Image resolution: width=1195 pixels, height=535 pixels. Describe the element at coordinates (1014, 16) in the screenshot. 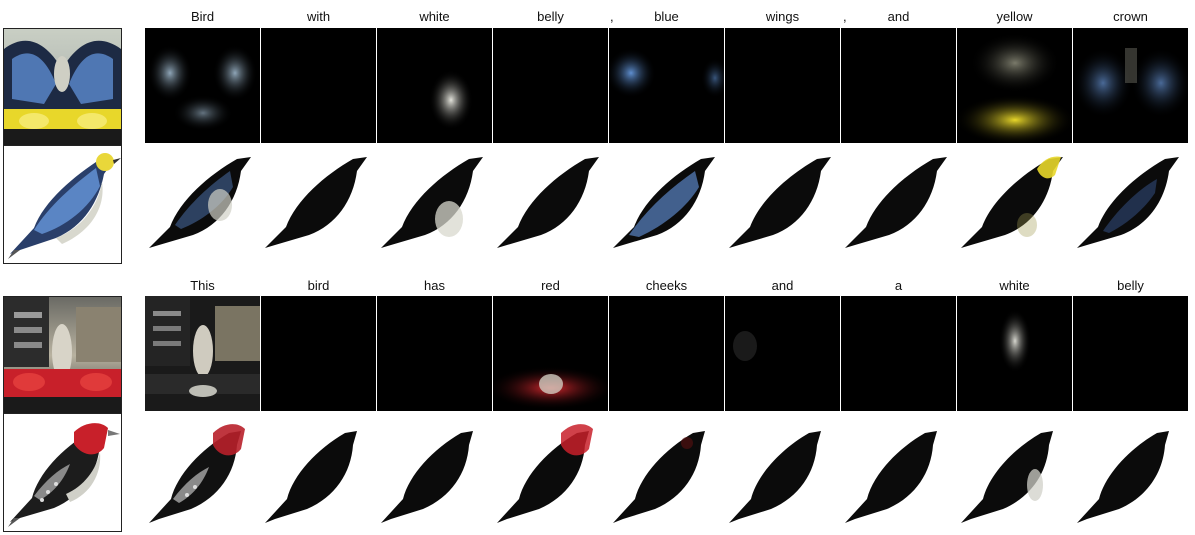

I see `caption-word: yellow` at that location.